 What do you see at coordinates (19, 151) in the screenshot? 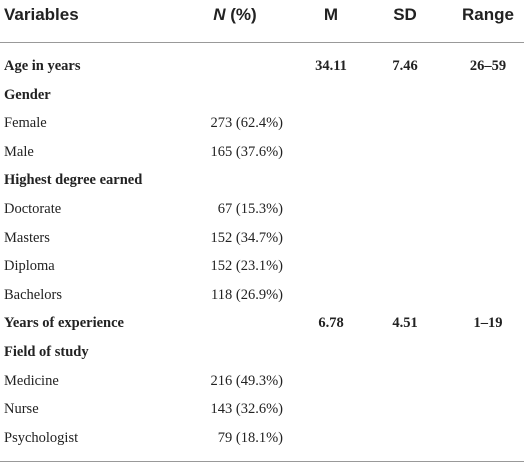
I see `row-label: Male` at bounding box center [19, 151].